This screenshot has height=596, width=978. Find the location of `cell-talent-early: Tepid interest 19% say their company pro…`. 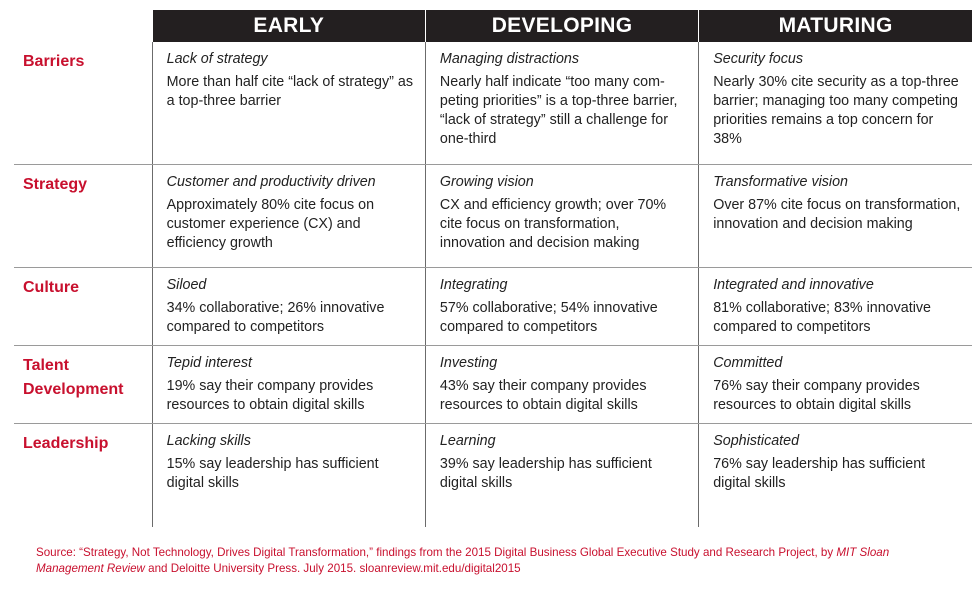

cell-talent-early: Tepid interest 19% say their company pro… is located at coordinates (288, 384).